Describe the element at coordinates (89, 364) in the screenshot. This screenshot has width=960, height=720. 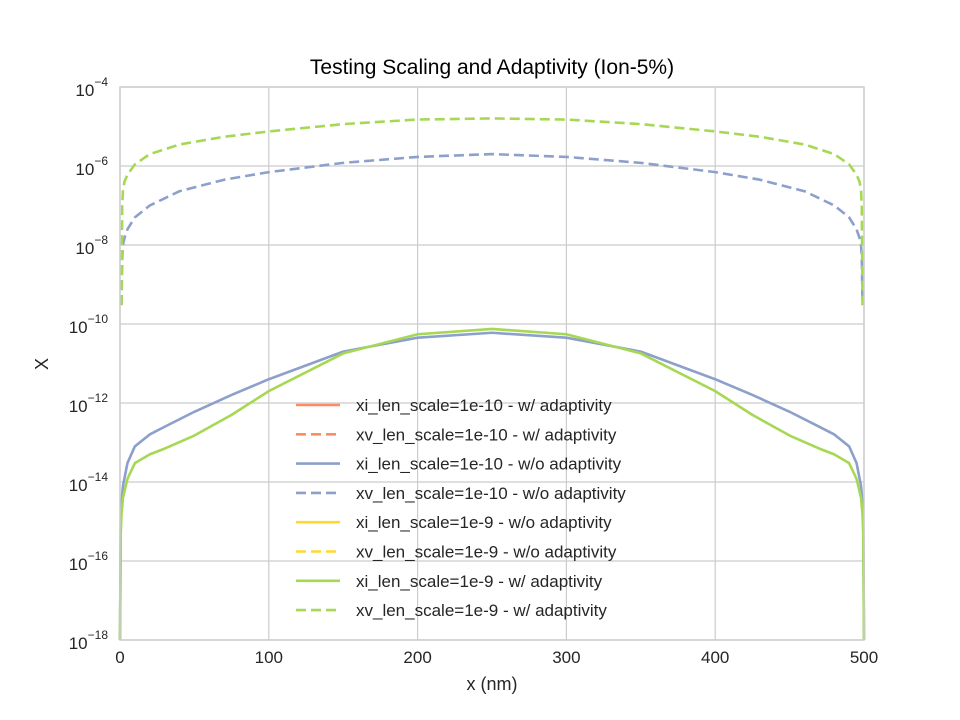
I see `y-tick-labels: 10⁻¹⁸ 10⁻¹⁶ 10⁻¹⁴ 10⁻¹² 10⁻¹⁰ 10⁻⁸ 10⁻⁶ 10⁻⁴` at that location.